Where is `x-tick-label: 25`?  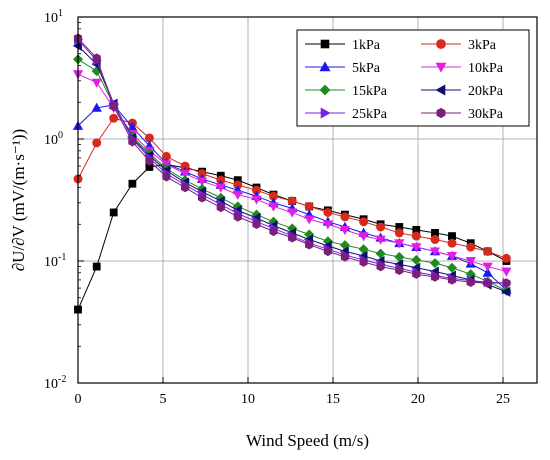 x-tick-label: 25 is located at coordinates (503, 399).